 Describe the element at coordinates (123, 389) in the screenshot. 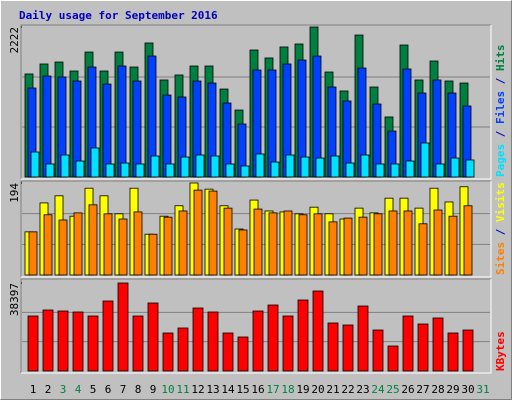

I see `x-tick-label: 7` at that location.